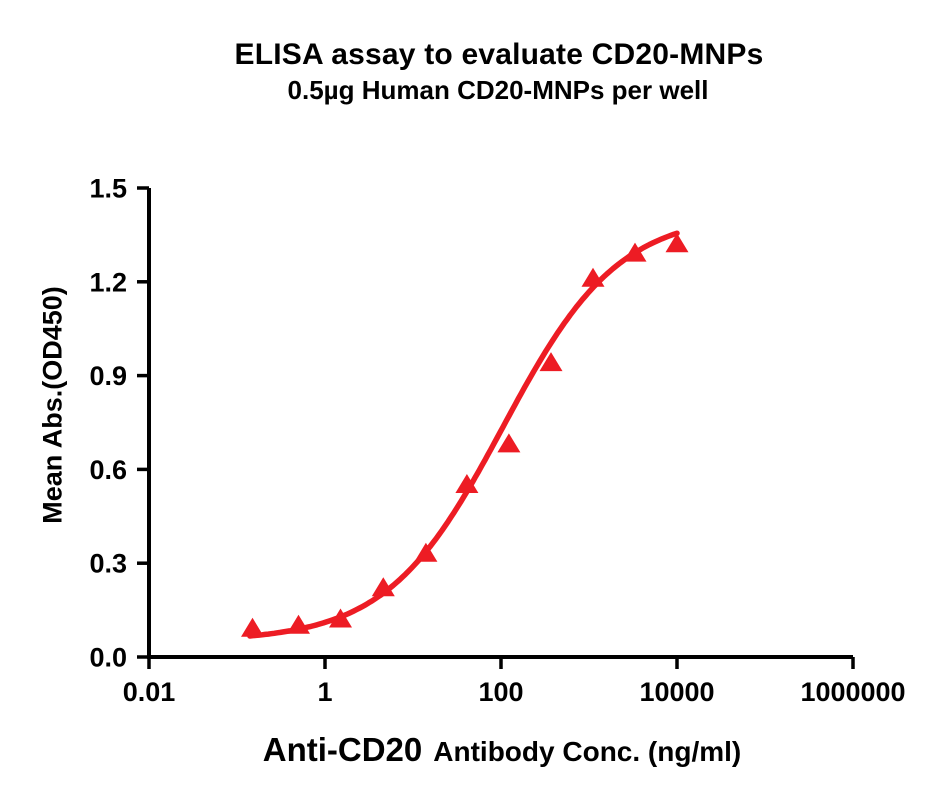 This screenshot has height=800, width=952. What do you see at coordinates (342, 749) in the screenshot?
I see `x-axis-label-emphasis: Anti-CD20` at bounding box center [342, 749].